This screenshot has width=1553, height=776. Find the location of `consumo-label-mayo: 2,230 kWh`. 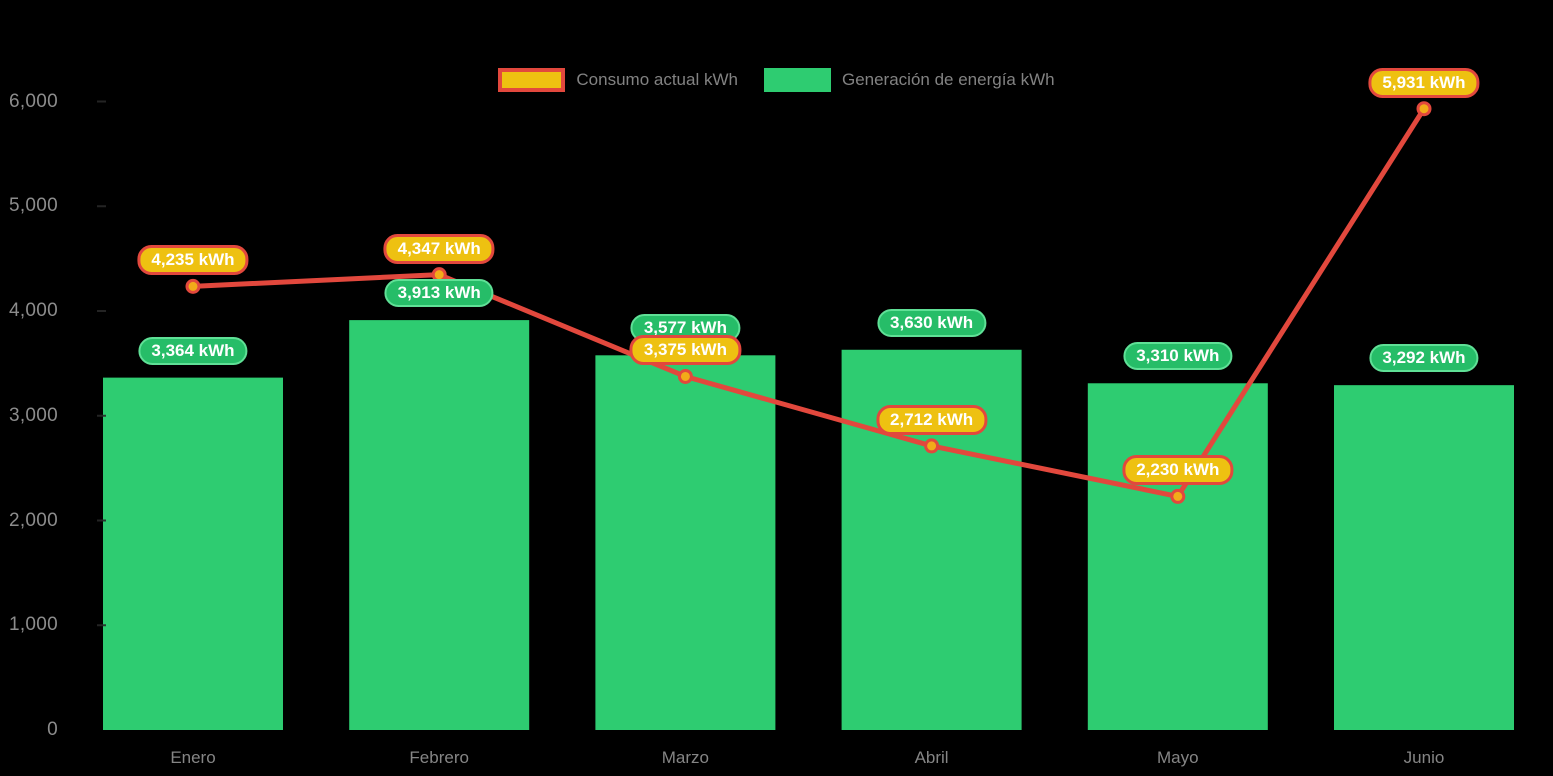

consumo-label-mayo: 2,230 kWh is located at coordinates (1178, 470).